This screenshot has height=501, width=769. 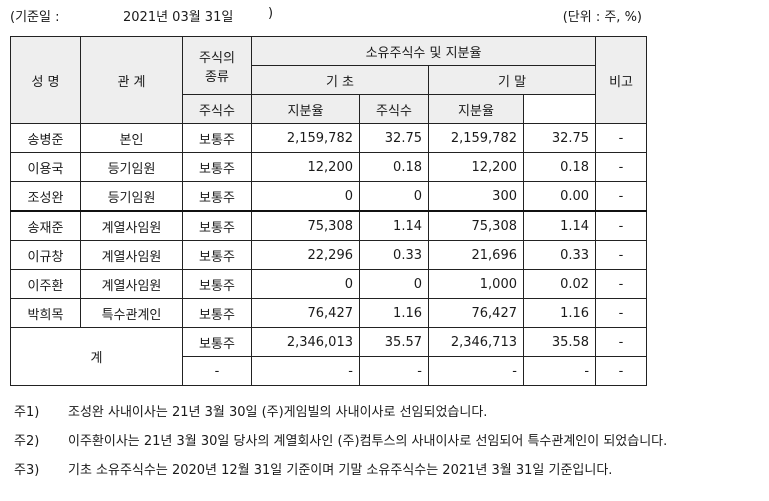 I want to click on col-header-end-shares: 주식수, so click(x=394, y=109).